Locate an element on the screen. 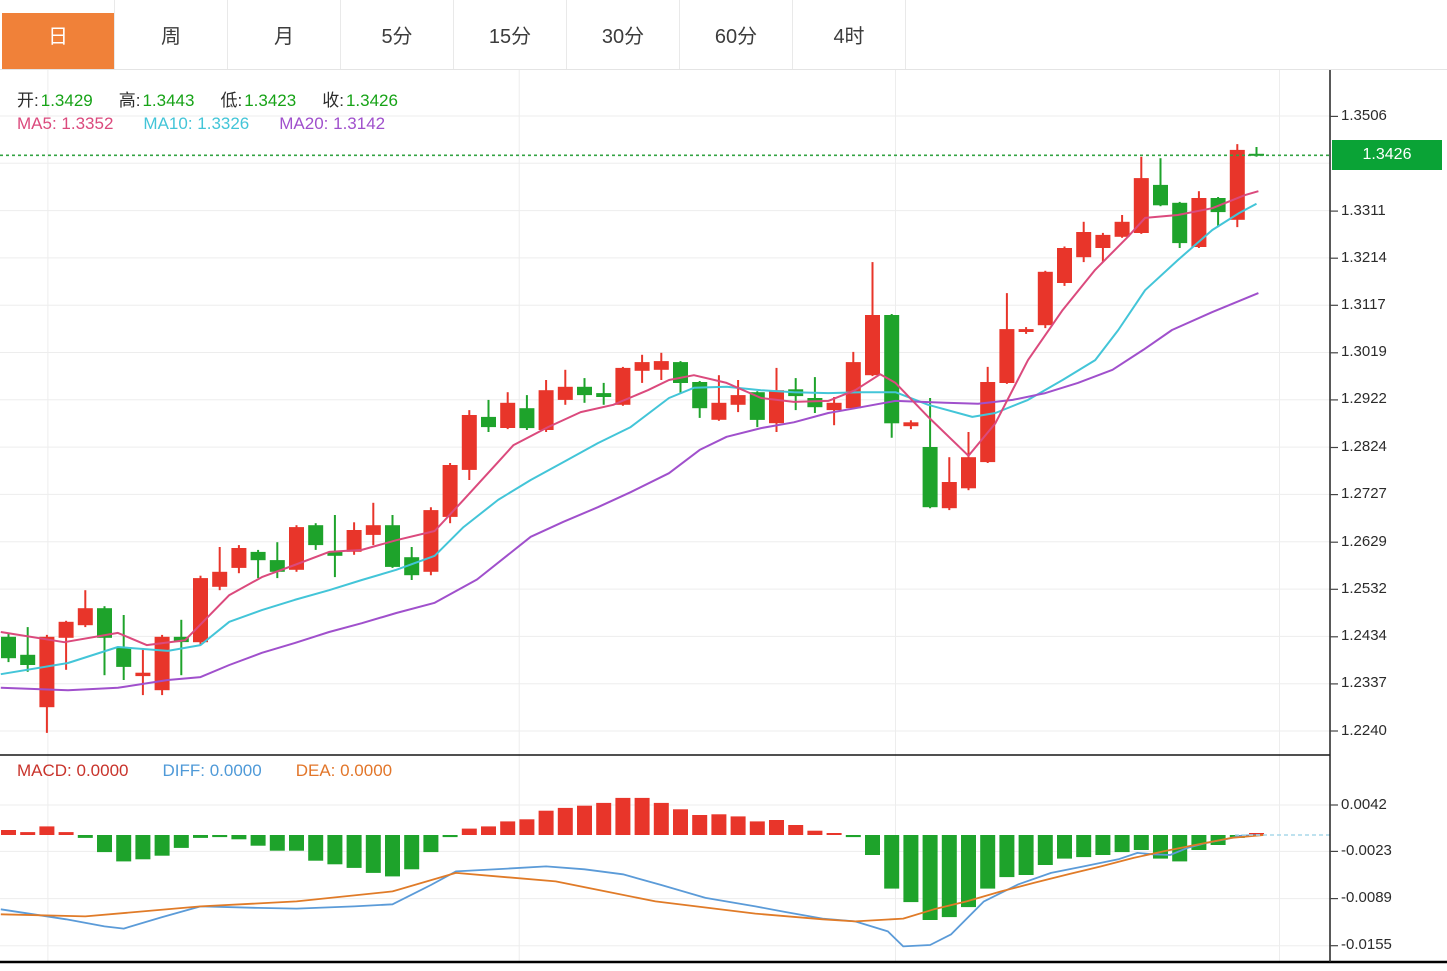  macd-legend-item: DEA: 0.0000 is located at coordinates (344, 770).